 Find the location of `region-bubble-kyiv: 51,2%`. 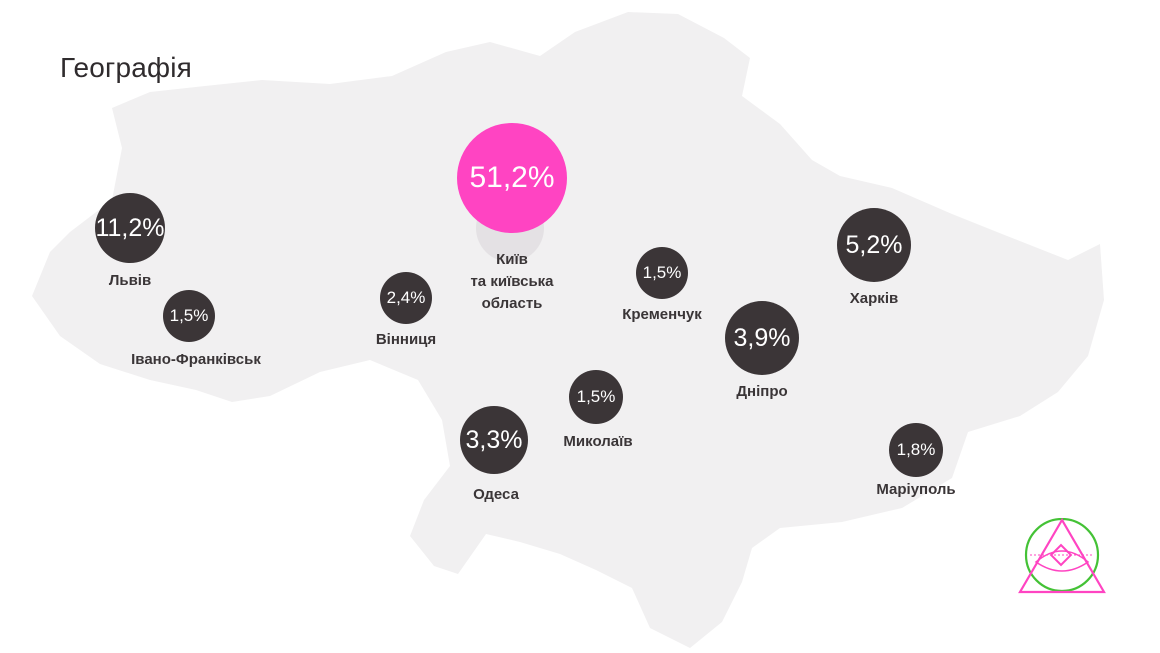

region-bubble-kyiv: 51,2% is located at coordinates (512, 178).